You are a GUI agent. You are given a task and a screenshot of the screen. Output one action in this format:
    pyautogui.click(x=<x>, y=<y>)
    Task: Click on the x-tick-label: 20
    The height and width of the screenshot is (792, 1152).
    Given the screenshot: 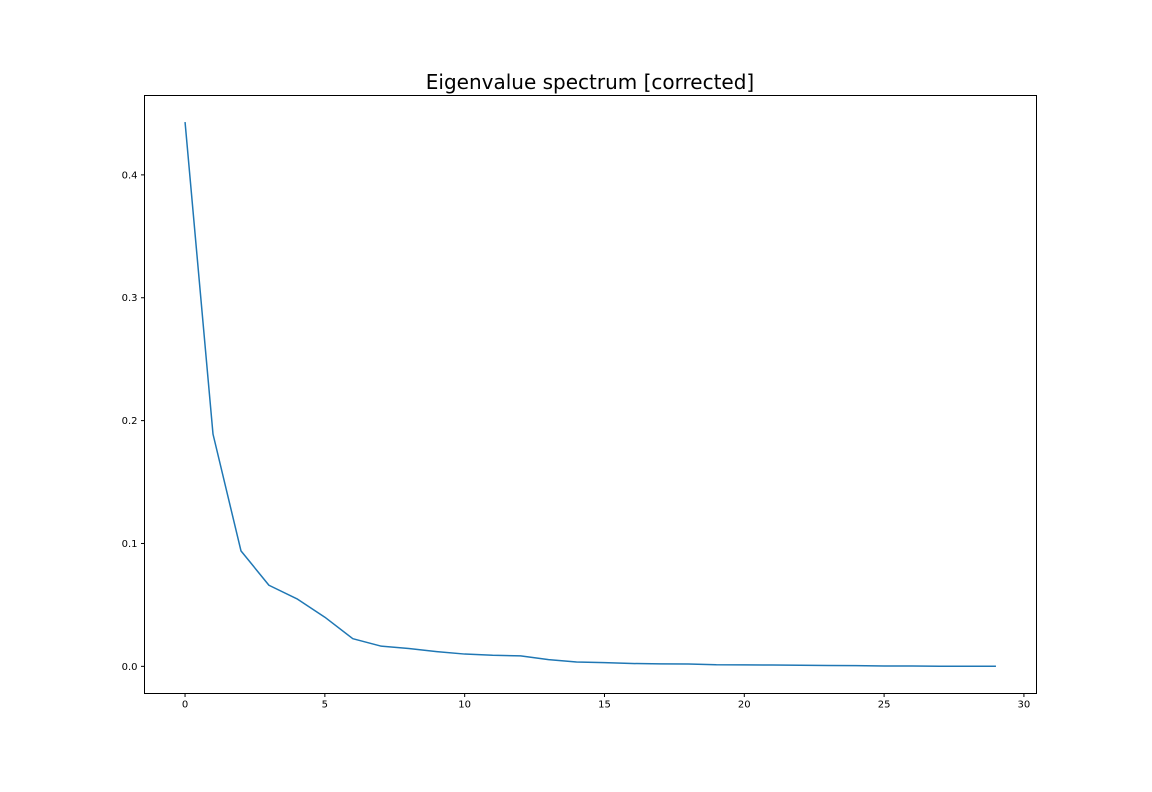 What is the action you would take?
    pyautogui.click(x=744, y=705)
    